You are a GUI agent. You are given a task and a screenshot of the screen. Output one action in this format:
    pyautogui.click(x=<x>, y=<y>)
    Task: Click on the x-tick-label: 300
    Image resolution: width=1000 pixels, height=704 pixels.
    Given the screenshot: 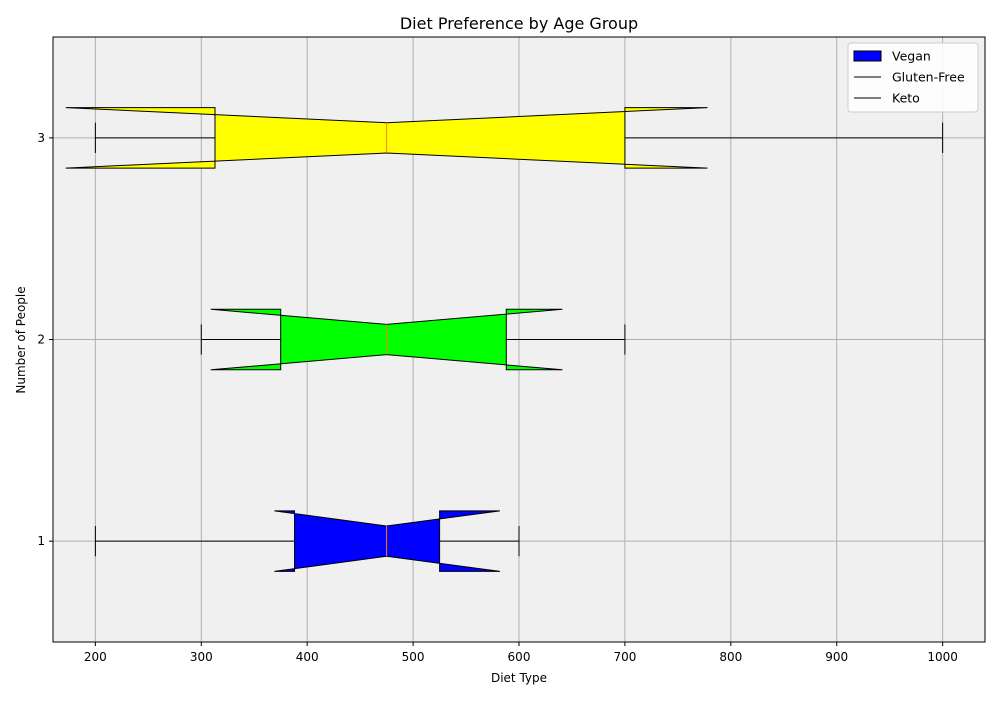 What is the action you would take?
    pyautogui.click(x=201, y=657)
    